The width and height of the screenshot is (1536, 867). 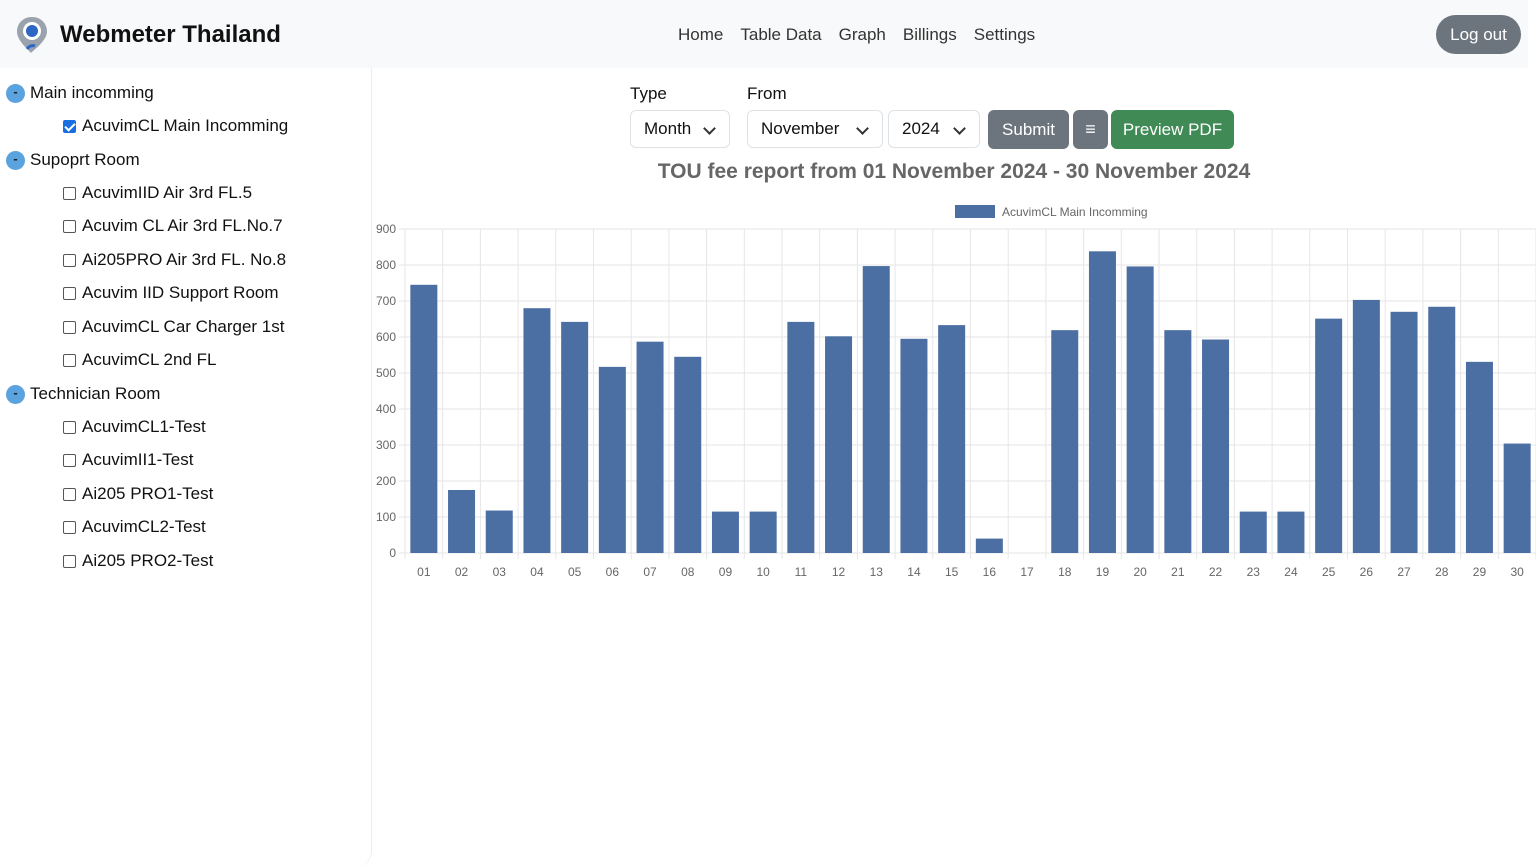 What do you see at coordinates (144, 426) in the screenshot?
I see `tree-item-label: AcuvimCL1-Test` at bounding box center [144, 426].